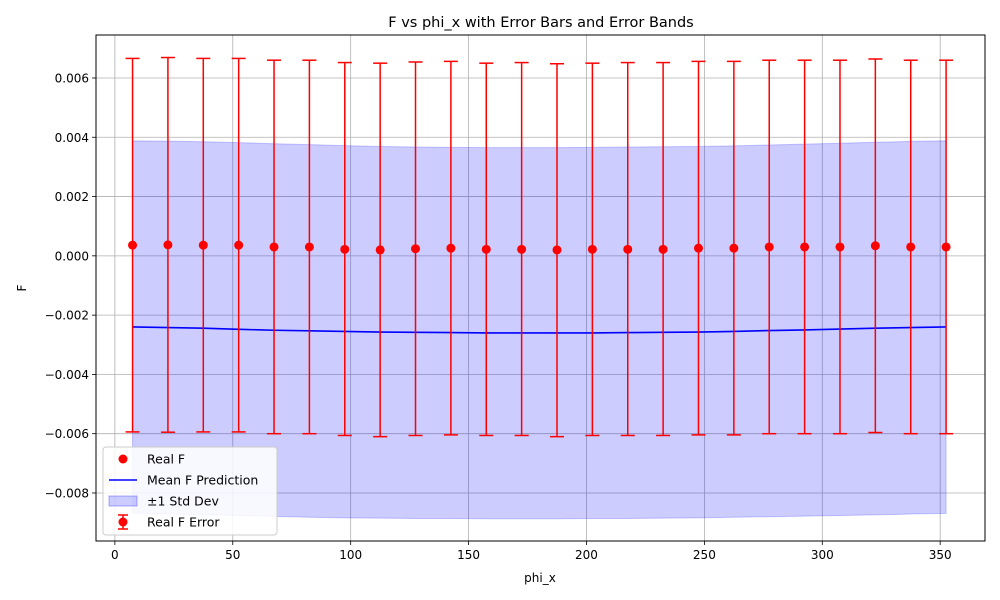  I want to click on x-tick-label: 150, so click(468, 555).